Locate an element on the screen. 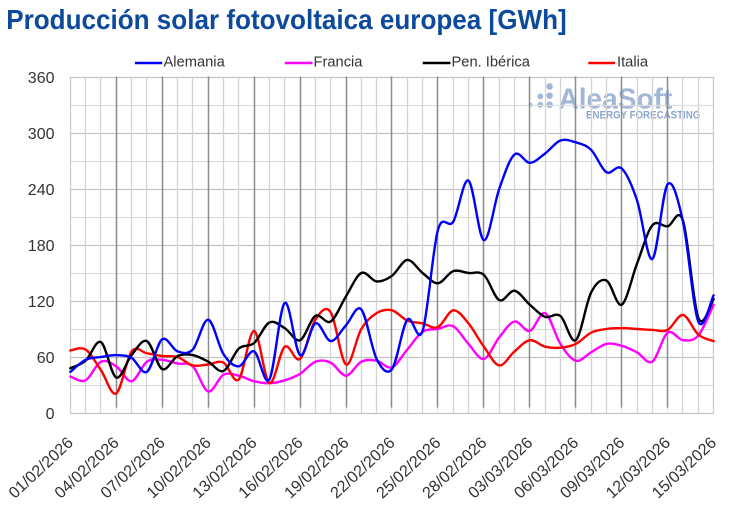  svg-text: 180 is located at coordinates (41, 246).